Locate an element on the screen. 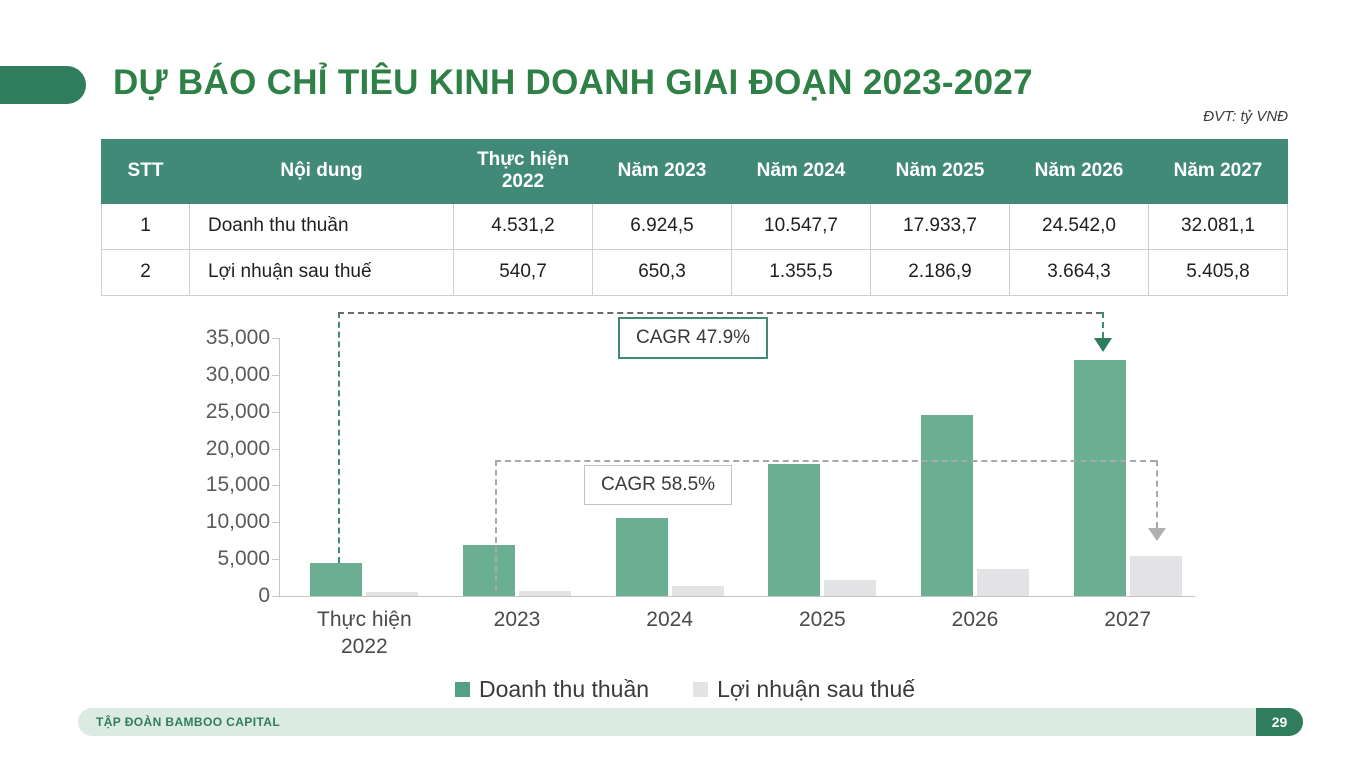 This screenshot has height=774, width=1370. chart-legend: Doanh thu thuần Lợi nhuận sau thuế is located at coordinates (685, 689).